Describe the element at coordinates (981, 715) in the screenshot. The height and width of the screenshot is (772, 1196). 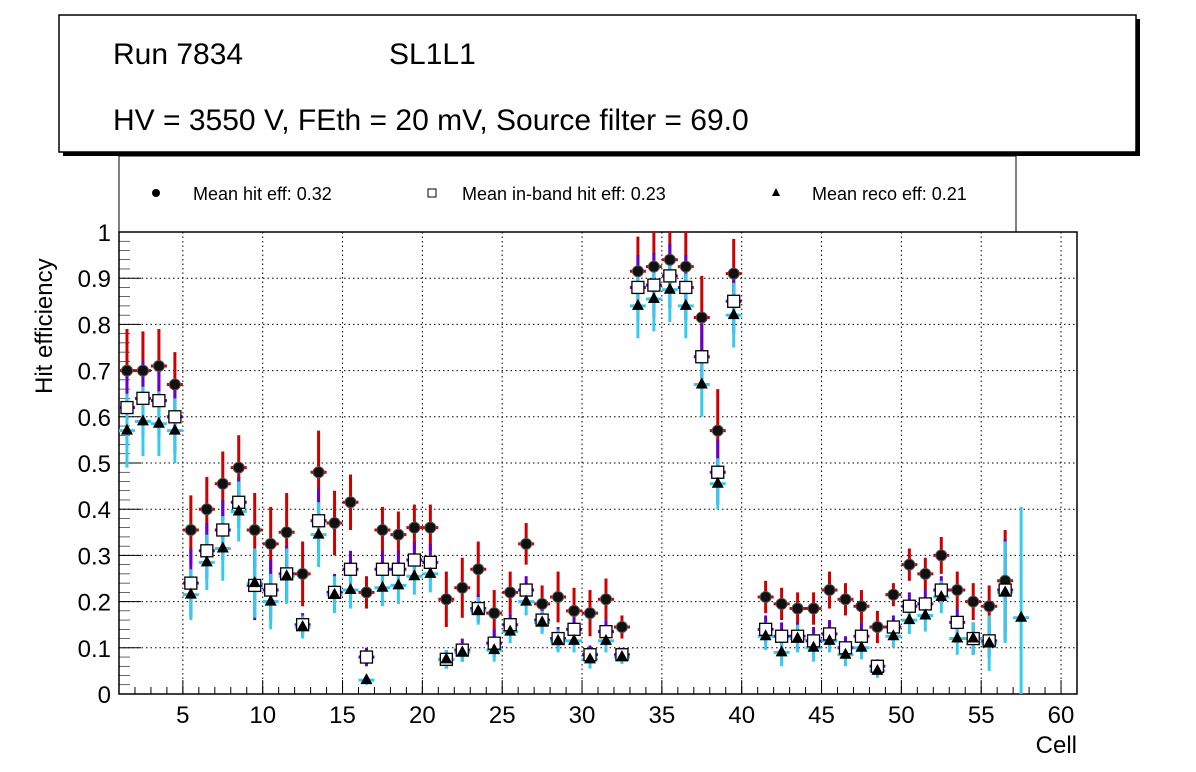
I see `x-tick-label: 55` at that location.